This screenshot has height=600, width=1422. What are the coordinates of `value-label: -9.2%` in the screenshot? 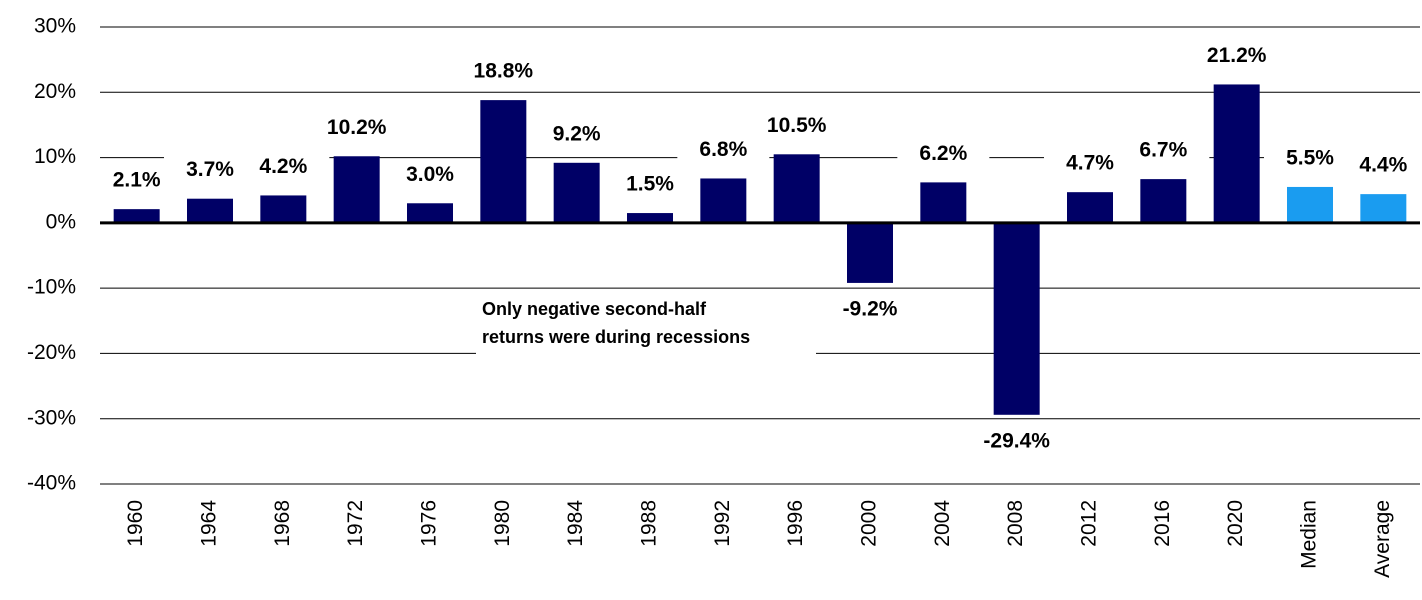 It's located at (870, 308).